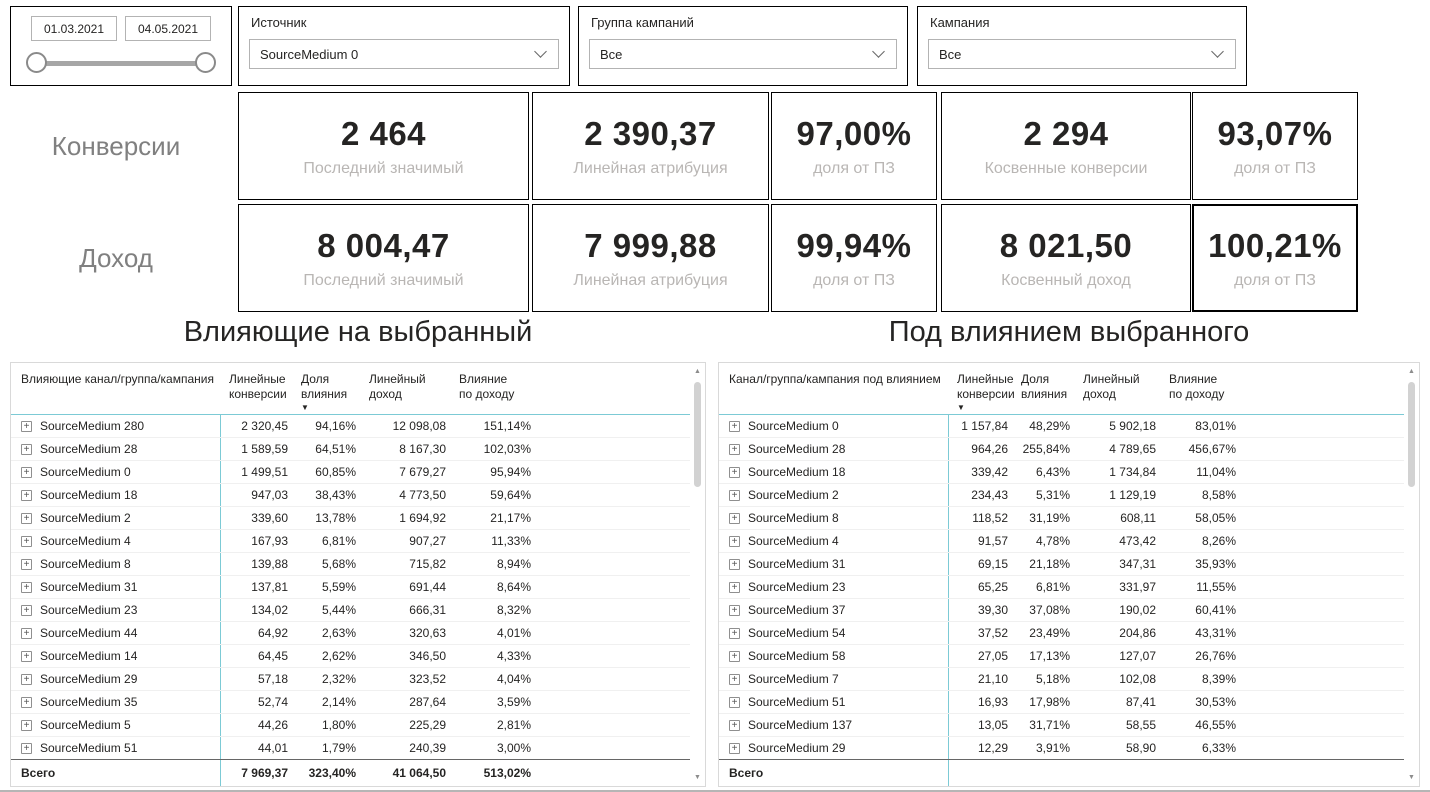 The image size is (1430, 792). What do you see at coordinates (650, 245) in the screenshot?
I see `kpi-value: 7 999,88` at bounding box center [650, 245].